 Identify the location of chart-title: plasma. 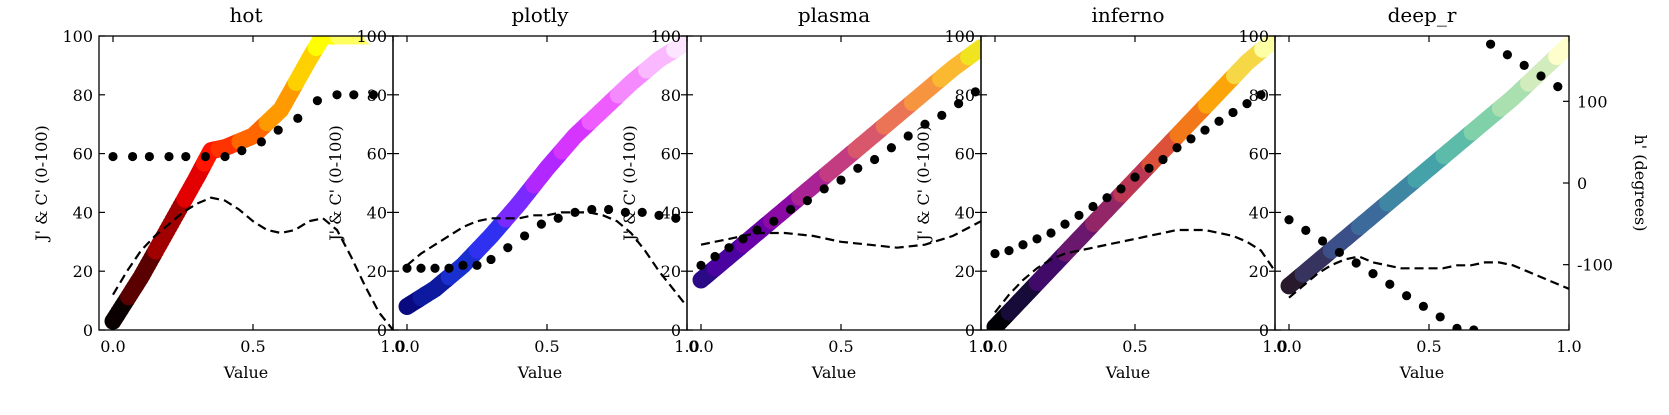
(834, 15).